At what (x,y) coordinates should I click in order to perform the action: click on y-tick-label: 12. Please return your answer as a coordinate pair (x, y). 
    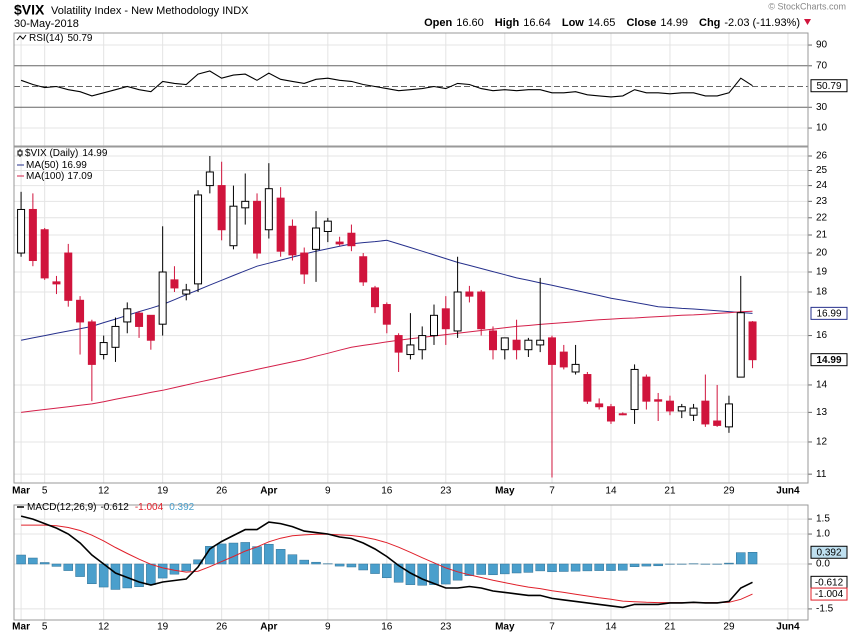
    Looking at the image, I should click on (822, 442).